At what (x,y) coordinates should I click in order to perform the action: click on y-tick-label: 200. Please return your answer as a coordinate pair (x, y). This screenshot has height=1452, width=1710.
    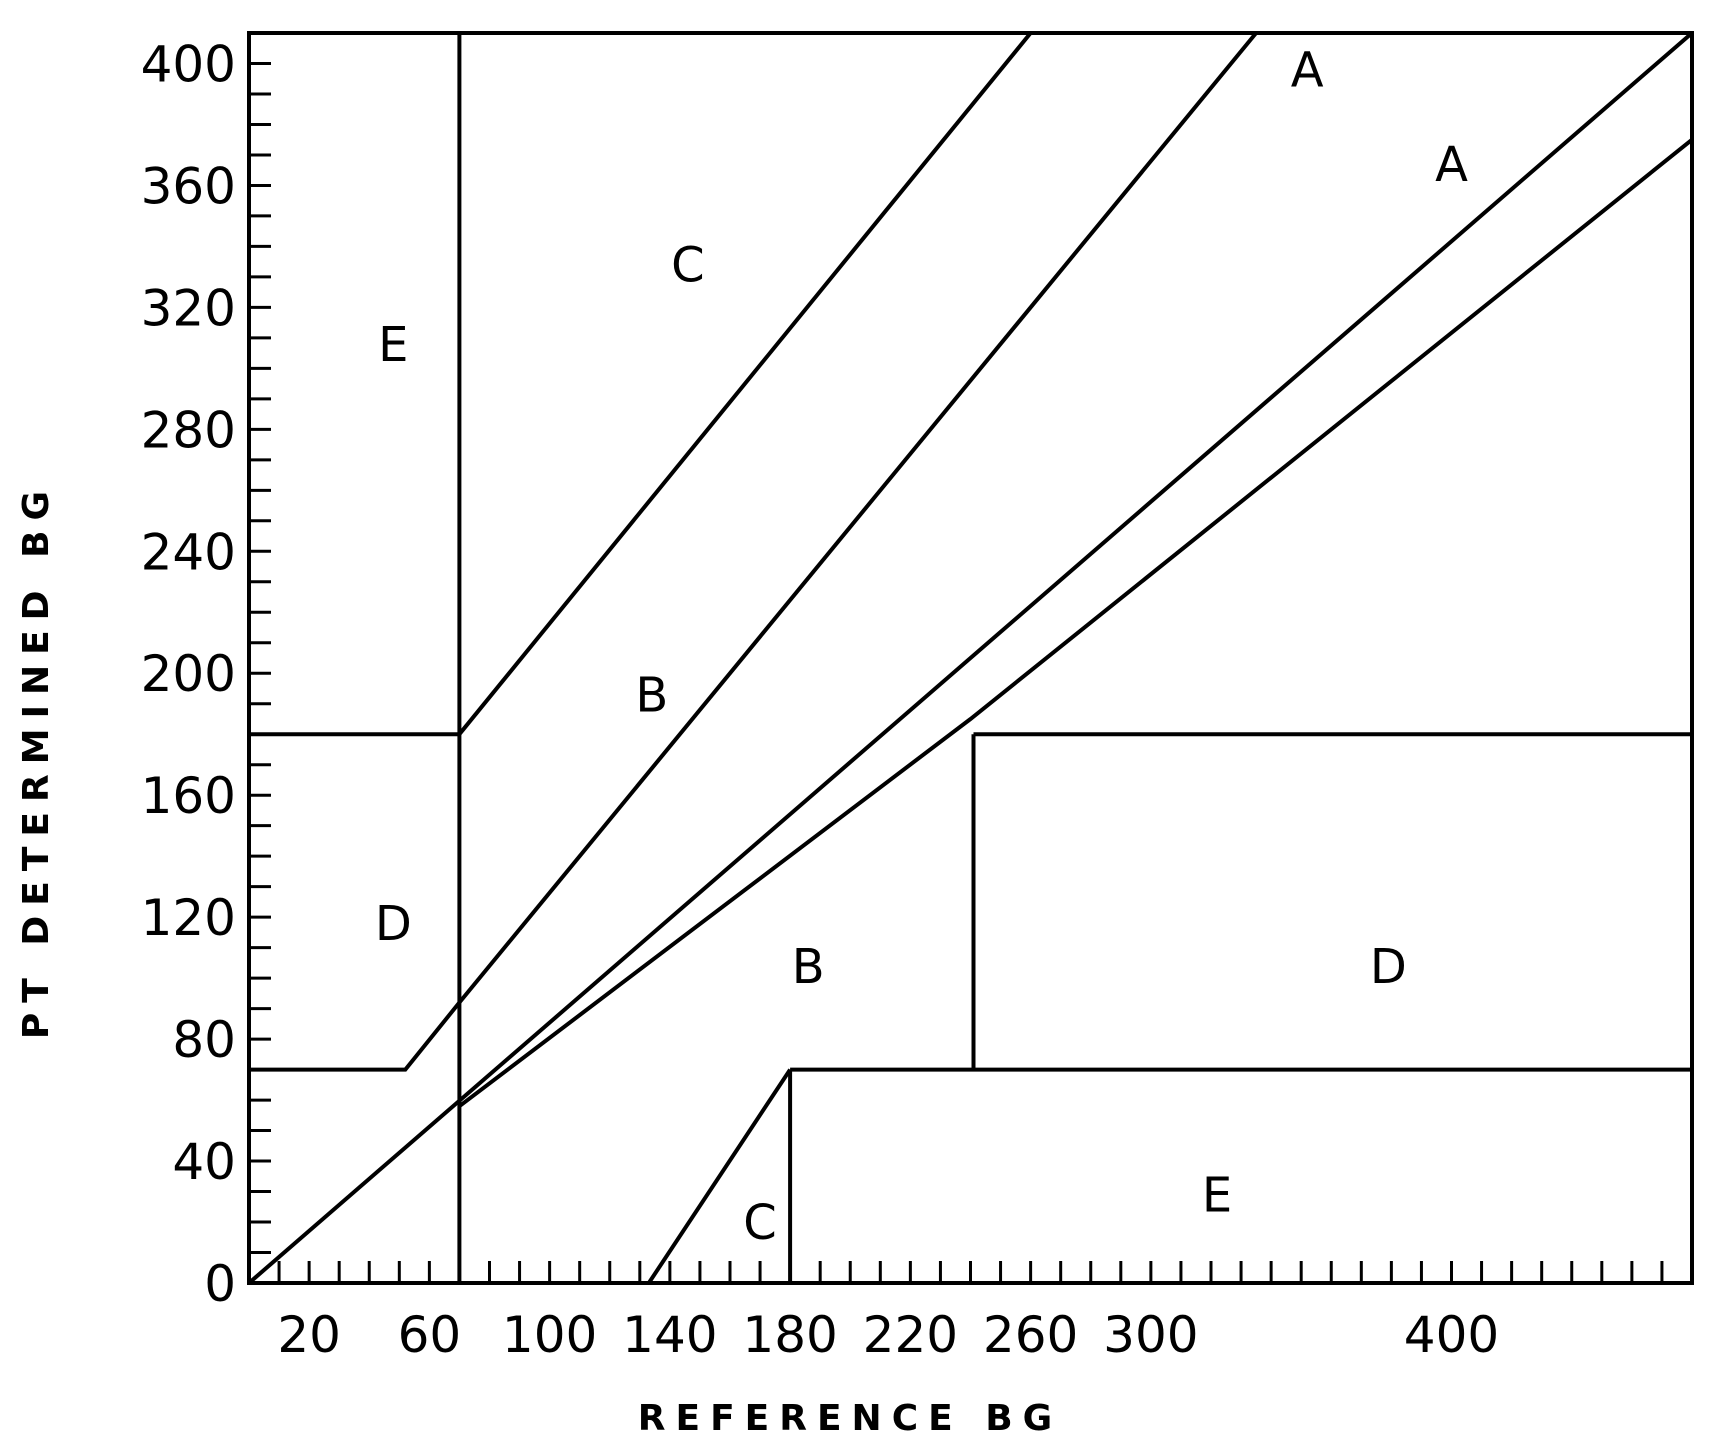
    Looking at the image, I should click on (188, 674).